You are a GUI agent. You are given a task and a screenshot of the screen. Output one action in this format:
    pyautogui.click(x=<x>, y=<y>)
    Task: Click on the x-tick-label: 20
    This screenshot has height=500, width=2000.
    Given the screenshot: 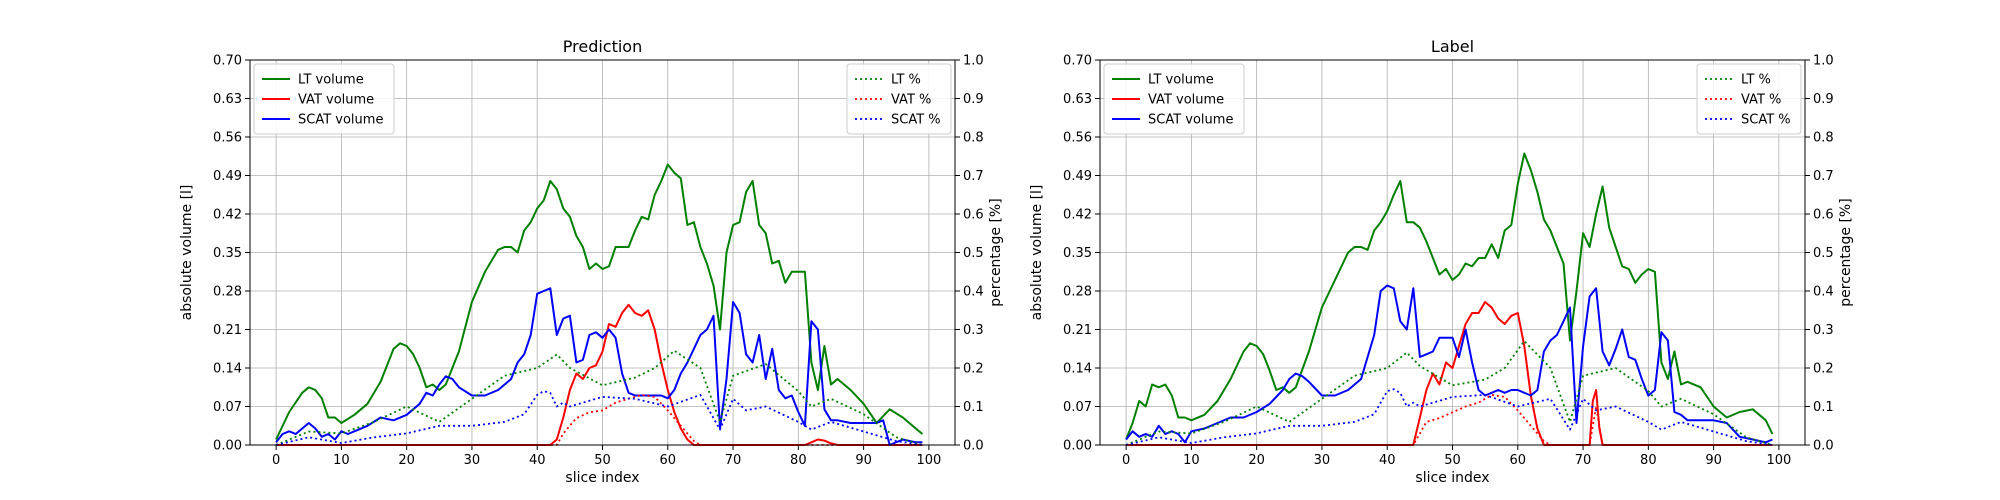 What is the action you would take?
    pyautogui.click(x=406, y=460)
    